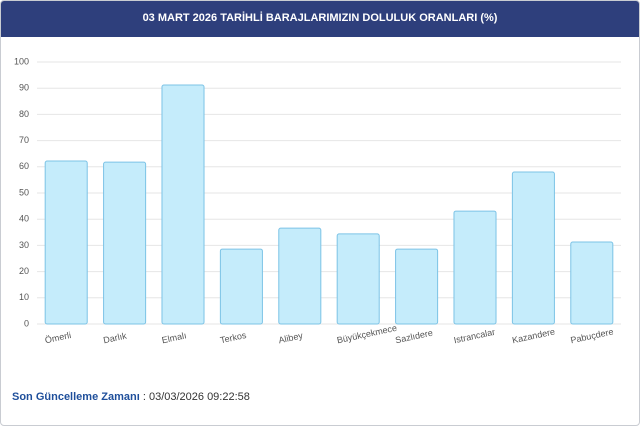 Image resolution: width=640 pixels, height=426 pixels. I want to click on y-tick-label: 60, so click(24, 166).